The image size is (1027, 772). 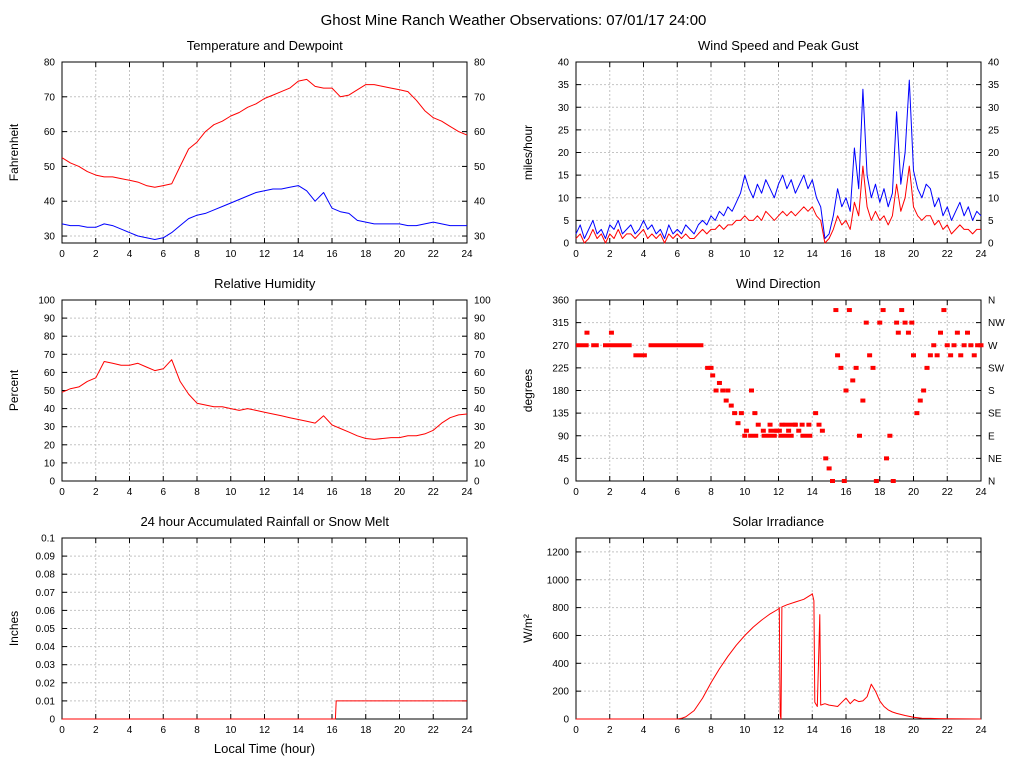 I want to click on svg-text: 24, so click(x=981, y=730).